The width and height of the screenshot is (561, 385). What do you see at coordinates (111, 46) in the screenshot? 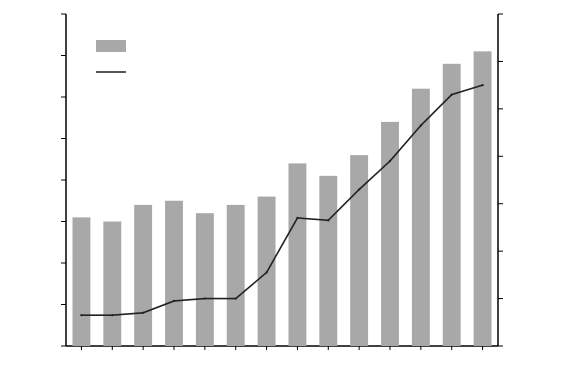
I see `legend-swatch-bar` at bounding box center [111, 46].